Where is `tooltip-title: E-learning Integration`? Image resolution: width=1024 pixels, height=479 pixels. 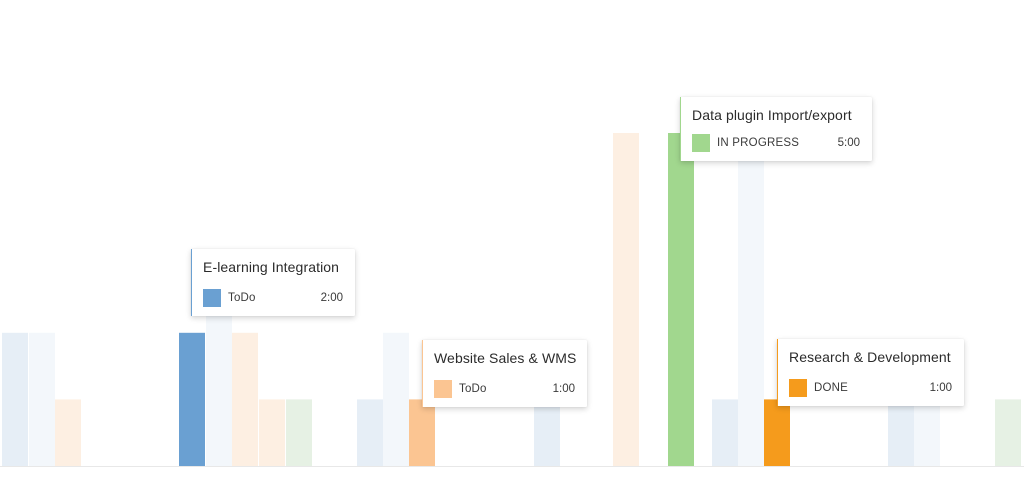
tooltip-title: E-learning Integration is located at coordinates (271, 267).